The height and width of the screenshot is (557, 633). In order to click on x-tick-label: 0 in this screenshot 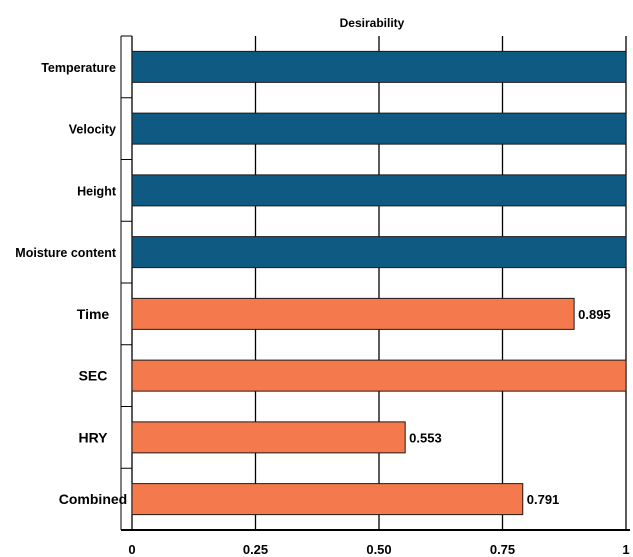, I will do `click(131, 549)`.